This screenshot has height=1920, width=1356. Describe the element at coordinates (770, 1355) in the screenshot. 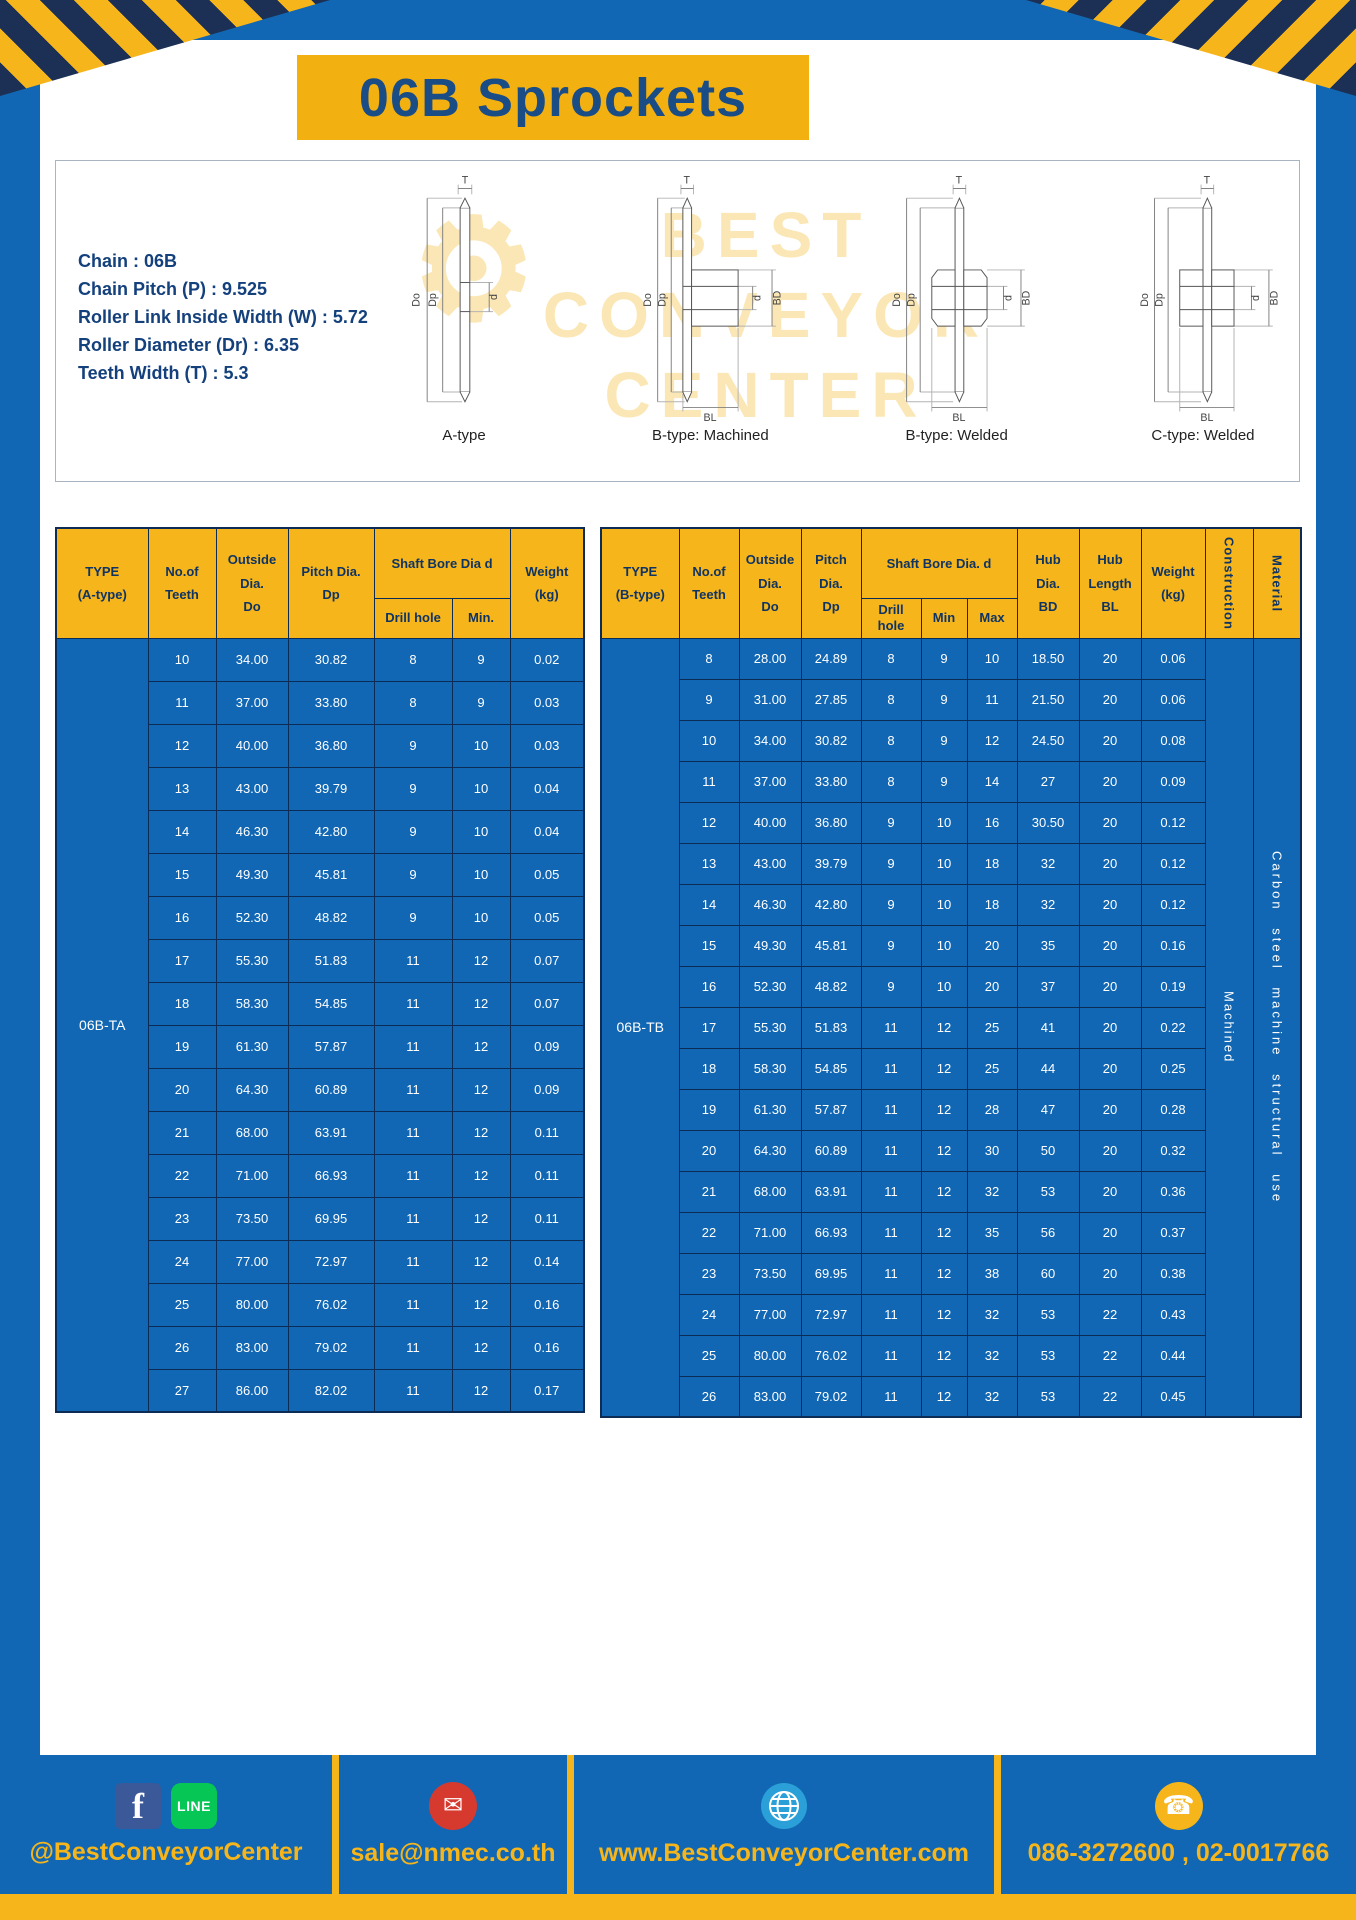

I see `table-cell: 80.00` at that location.